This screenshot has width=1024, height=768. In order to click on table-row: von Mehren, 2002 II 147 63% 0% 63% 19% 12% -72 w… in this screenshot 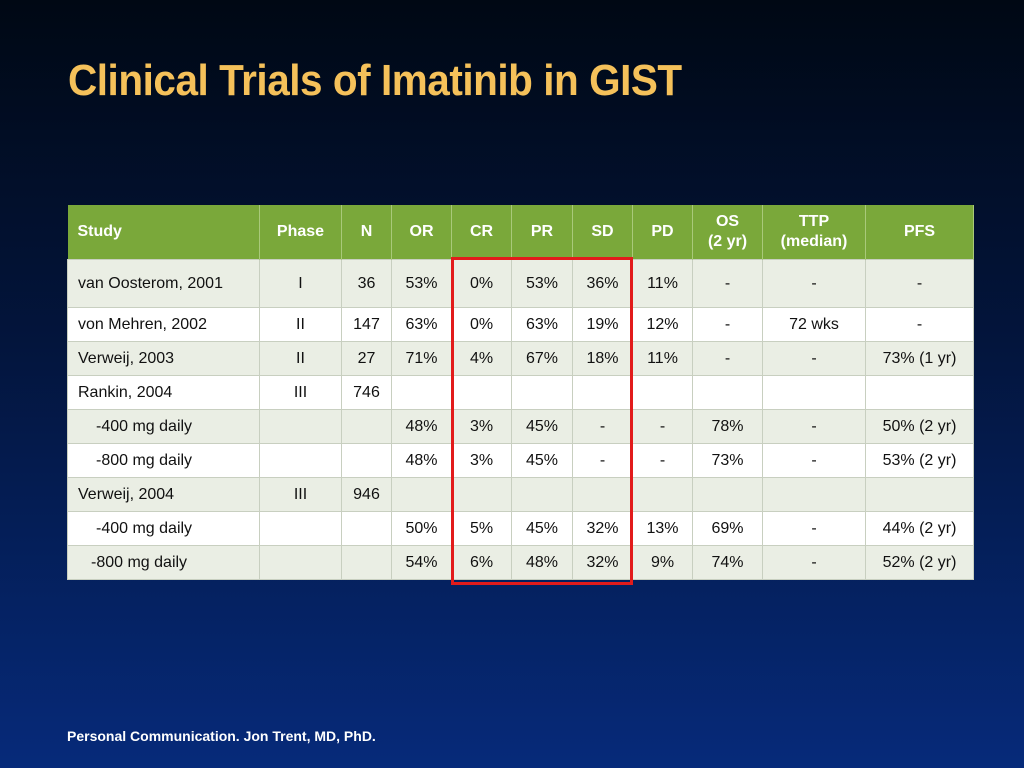, I will do `click(520, 324)`.